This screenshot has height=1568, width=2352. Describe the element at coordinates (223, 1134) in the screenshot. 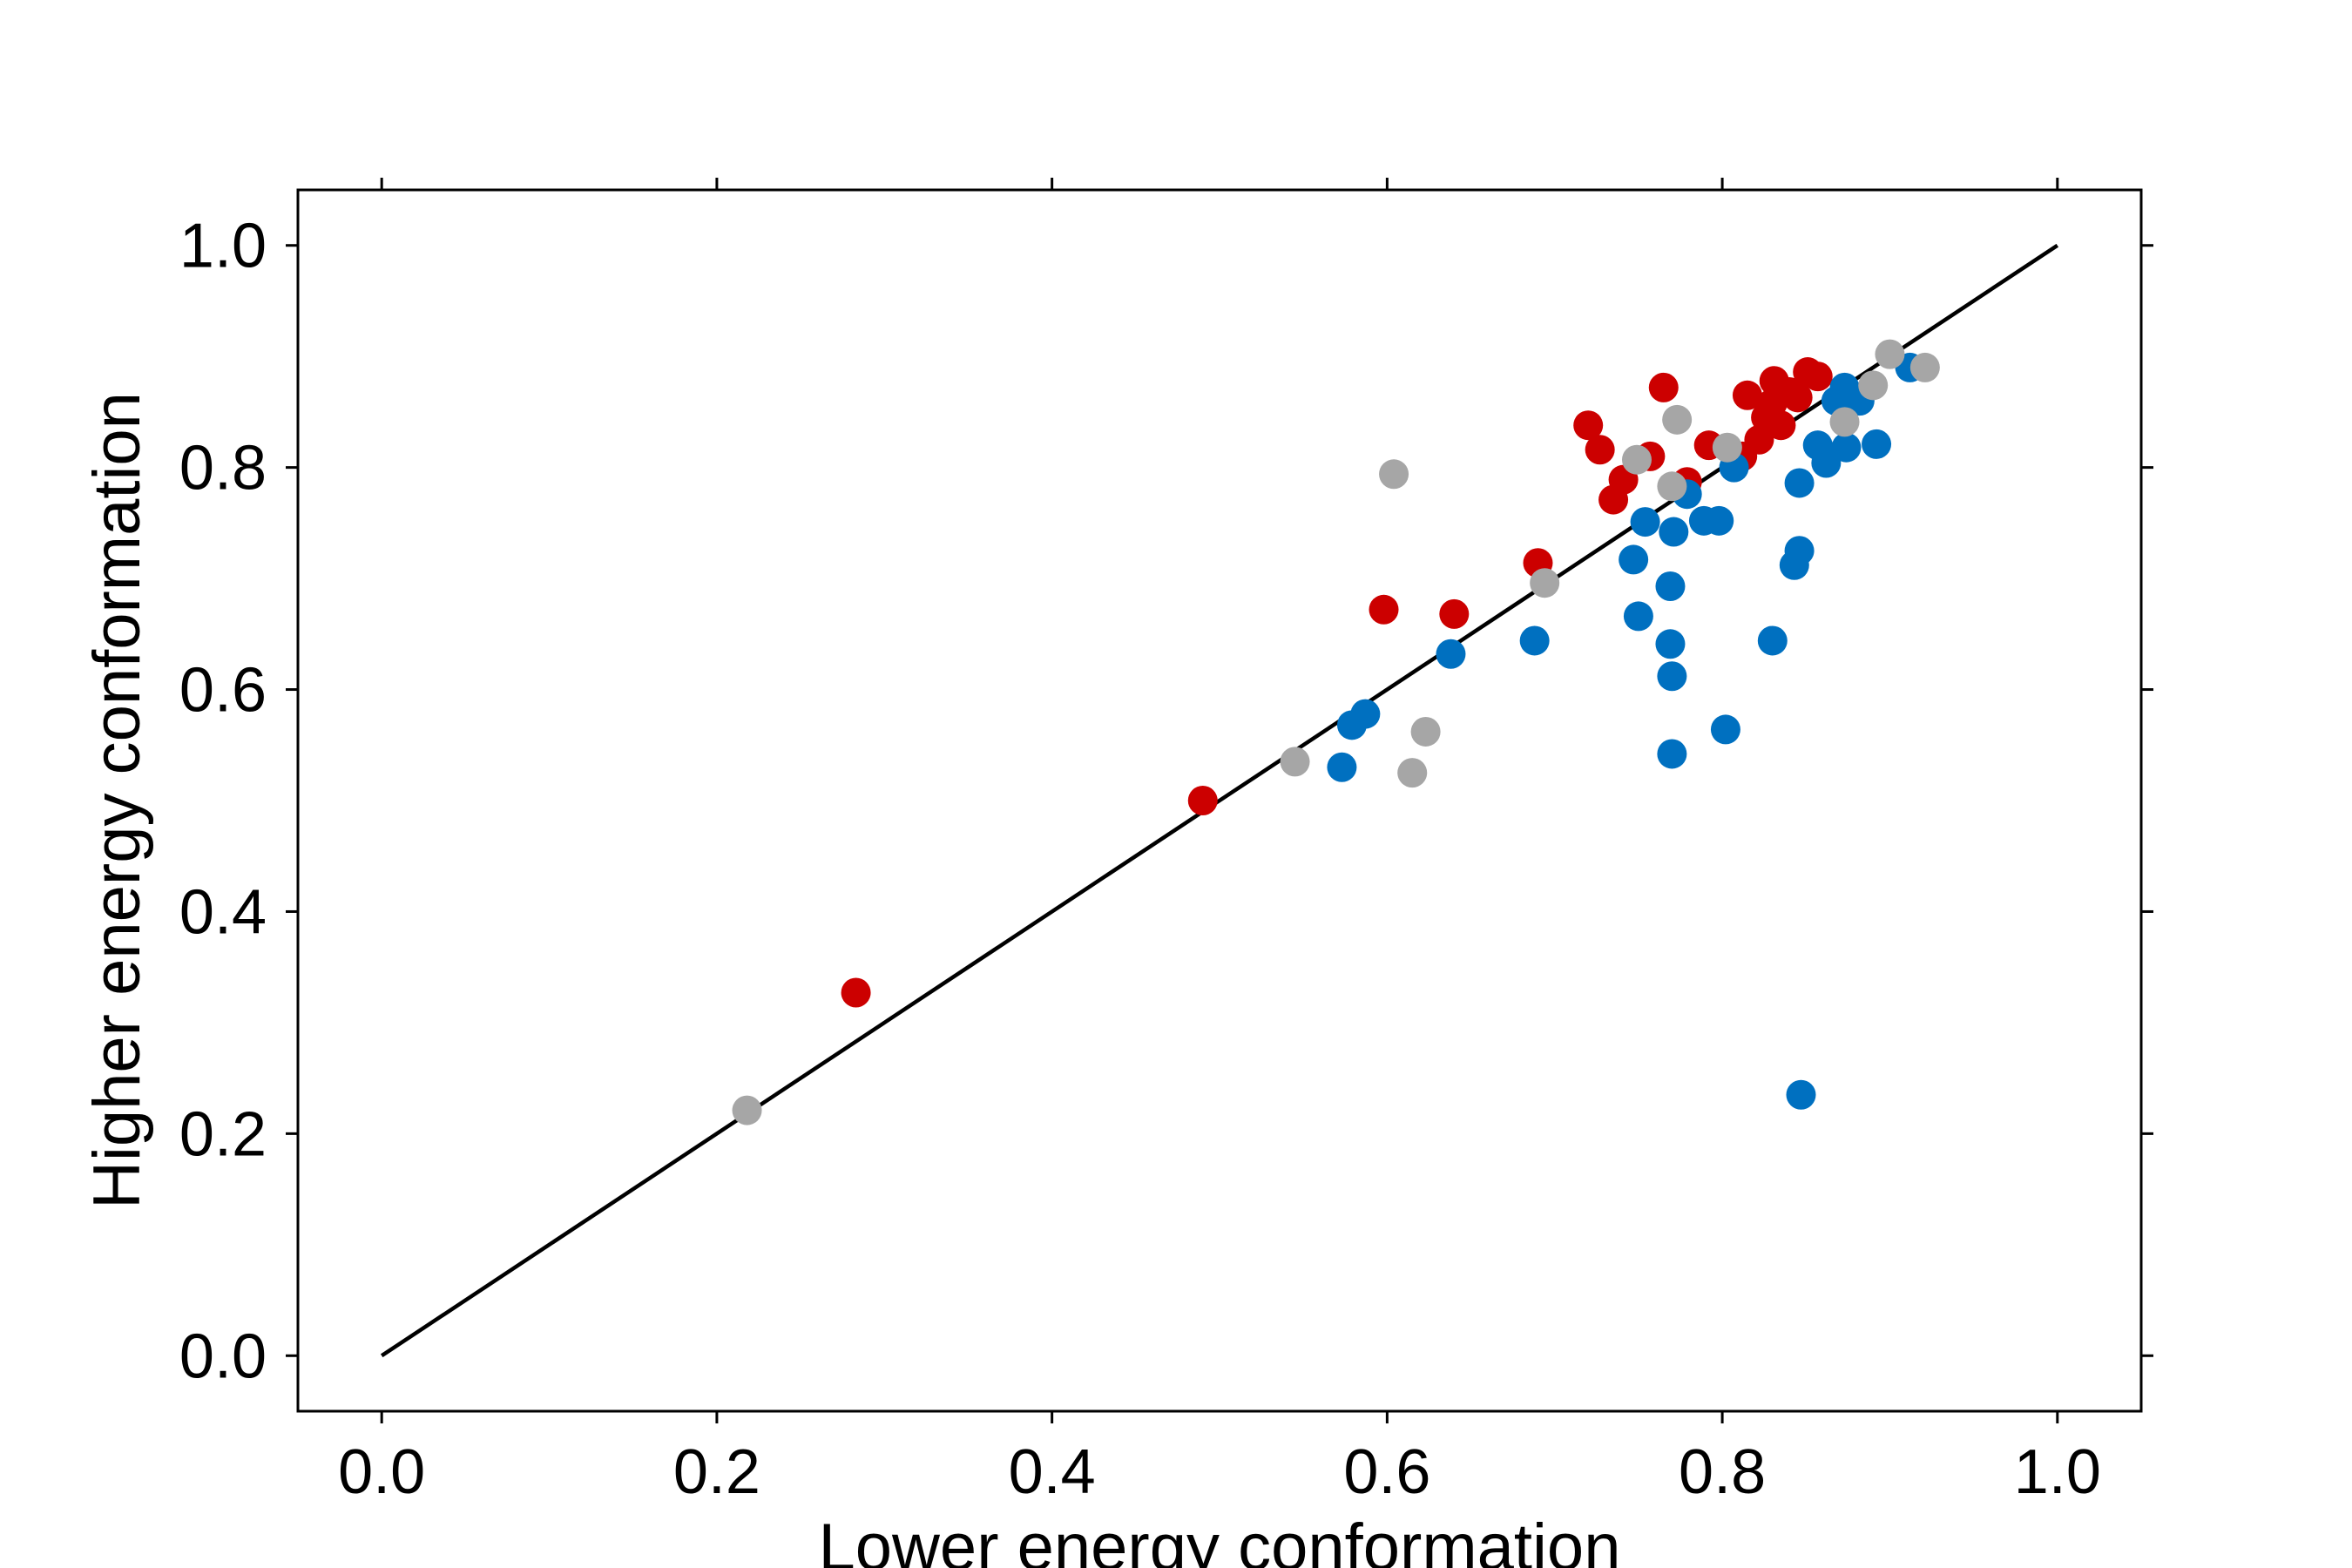

I see `y-tick-label: 0.2` at that location.